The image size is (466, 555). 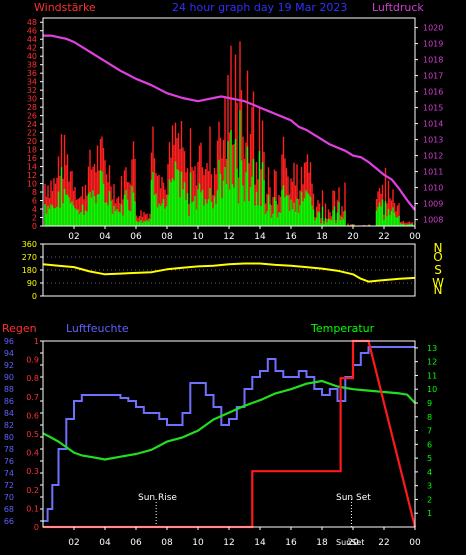 I want to click on wind-tick-label: 2, so click(x=34, y=218).